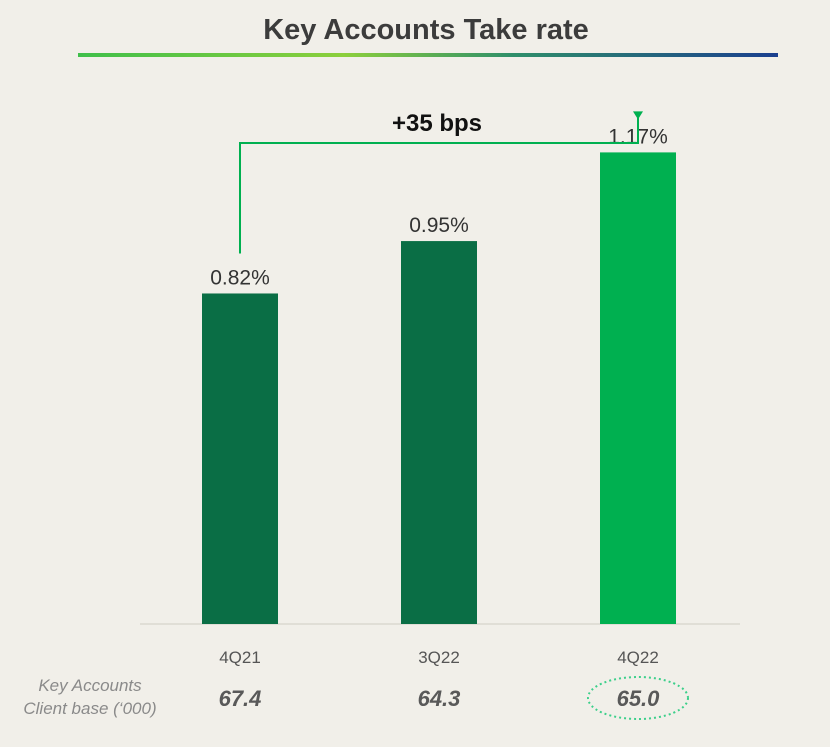 This screenshot has height=747, width=830. Describe the element at coordinates (638, 115) in the screenshot. I see `connector-arrowhead-icon` at that location.